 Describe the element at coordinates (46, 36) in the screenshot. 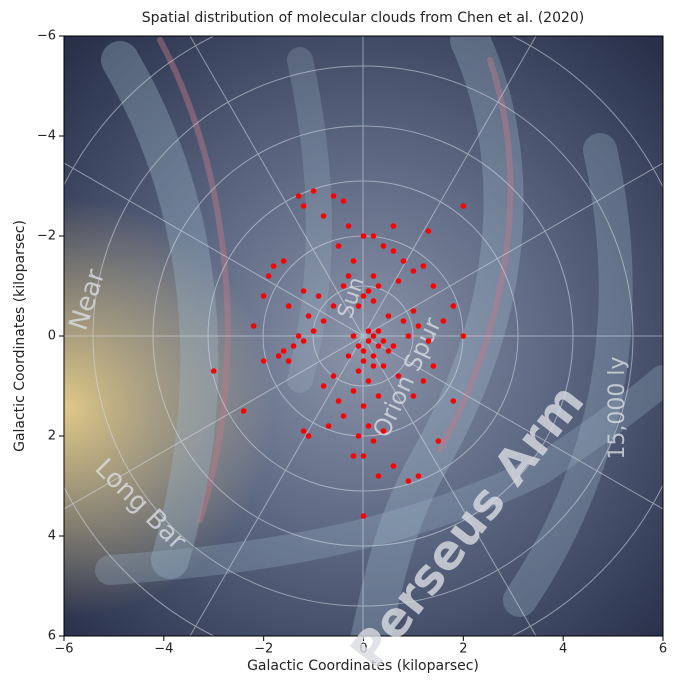

I see `y-tick-label: −6` at that location.